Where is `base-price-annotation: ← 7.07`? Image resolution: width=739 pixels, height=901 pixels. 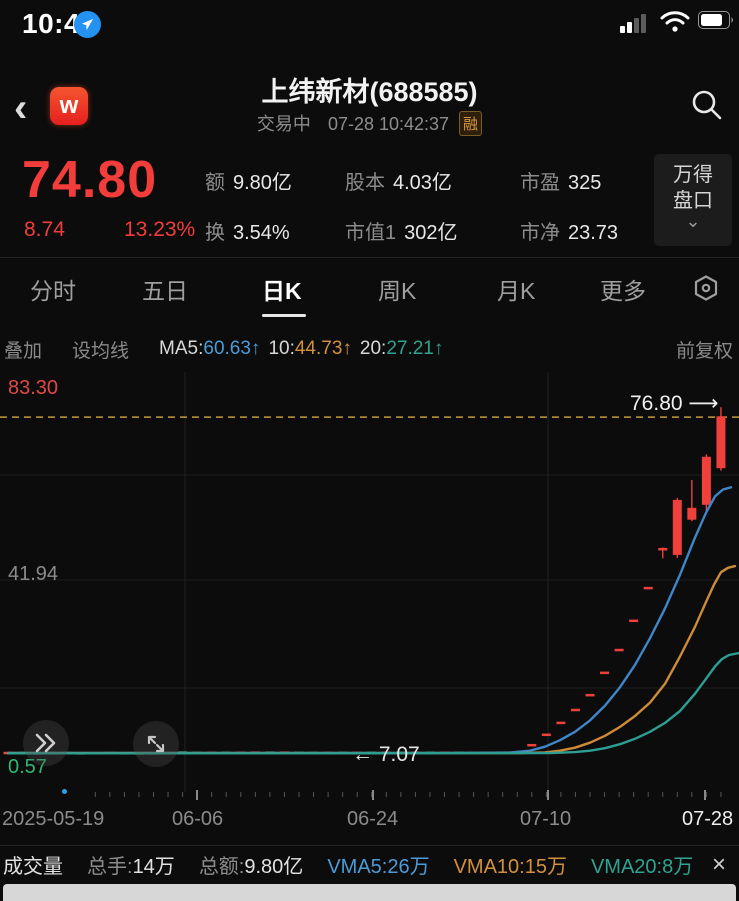 base-price-annotation: ← 7.07 is located at coordinates (386, 755).